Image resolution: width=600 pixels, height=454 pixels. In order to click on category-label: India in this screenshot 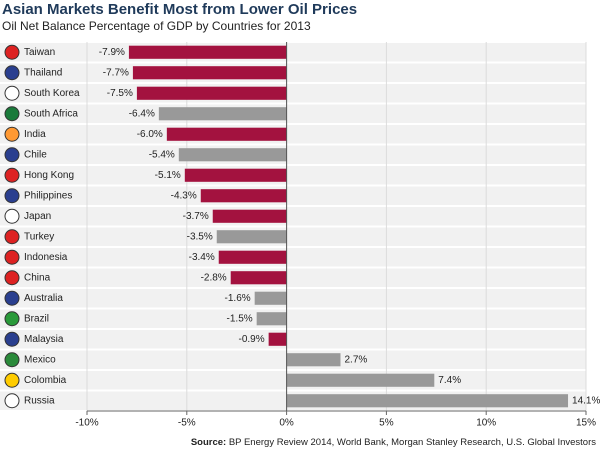, I will do `click(35, 134)`.